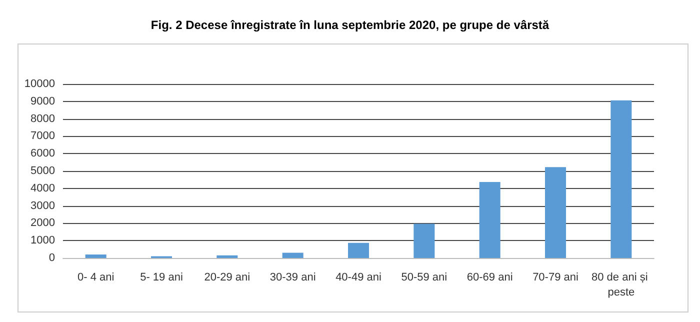  Describe the element at coordinates (424, 278) in the screenshot. I see `x-tick-label: 50-59 ani` at that location.